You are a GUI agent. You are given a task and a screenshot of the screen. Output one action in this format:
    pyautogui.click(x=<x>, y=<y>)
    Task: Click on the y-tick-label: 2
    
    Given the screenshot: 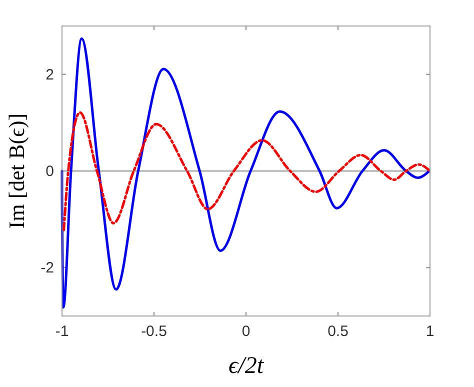 What is the action you would take?
    pyautogui.click(x=50, y=75)
    